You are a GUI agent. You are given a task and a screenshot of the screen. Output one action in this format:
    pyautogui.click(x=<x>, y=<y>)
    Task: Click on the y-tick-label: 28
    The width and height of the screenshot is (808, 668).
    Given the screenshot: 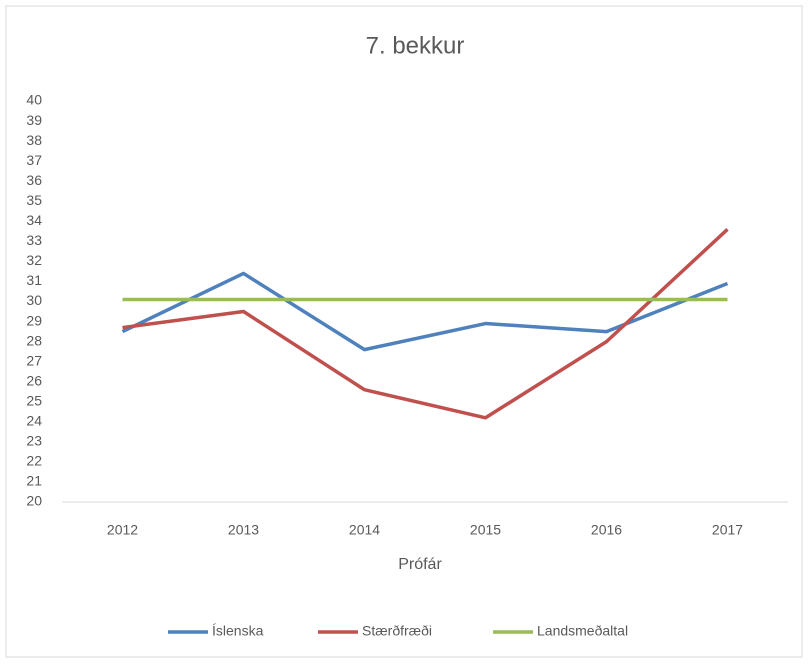 What is the action you would take?
    pyautogui.click(x=34, y=340)
    